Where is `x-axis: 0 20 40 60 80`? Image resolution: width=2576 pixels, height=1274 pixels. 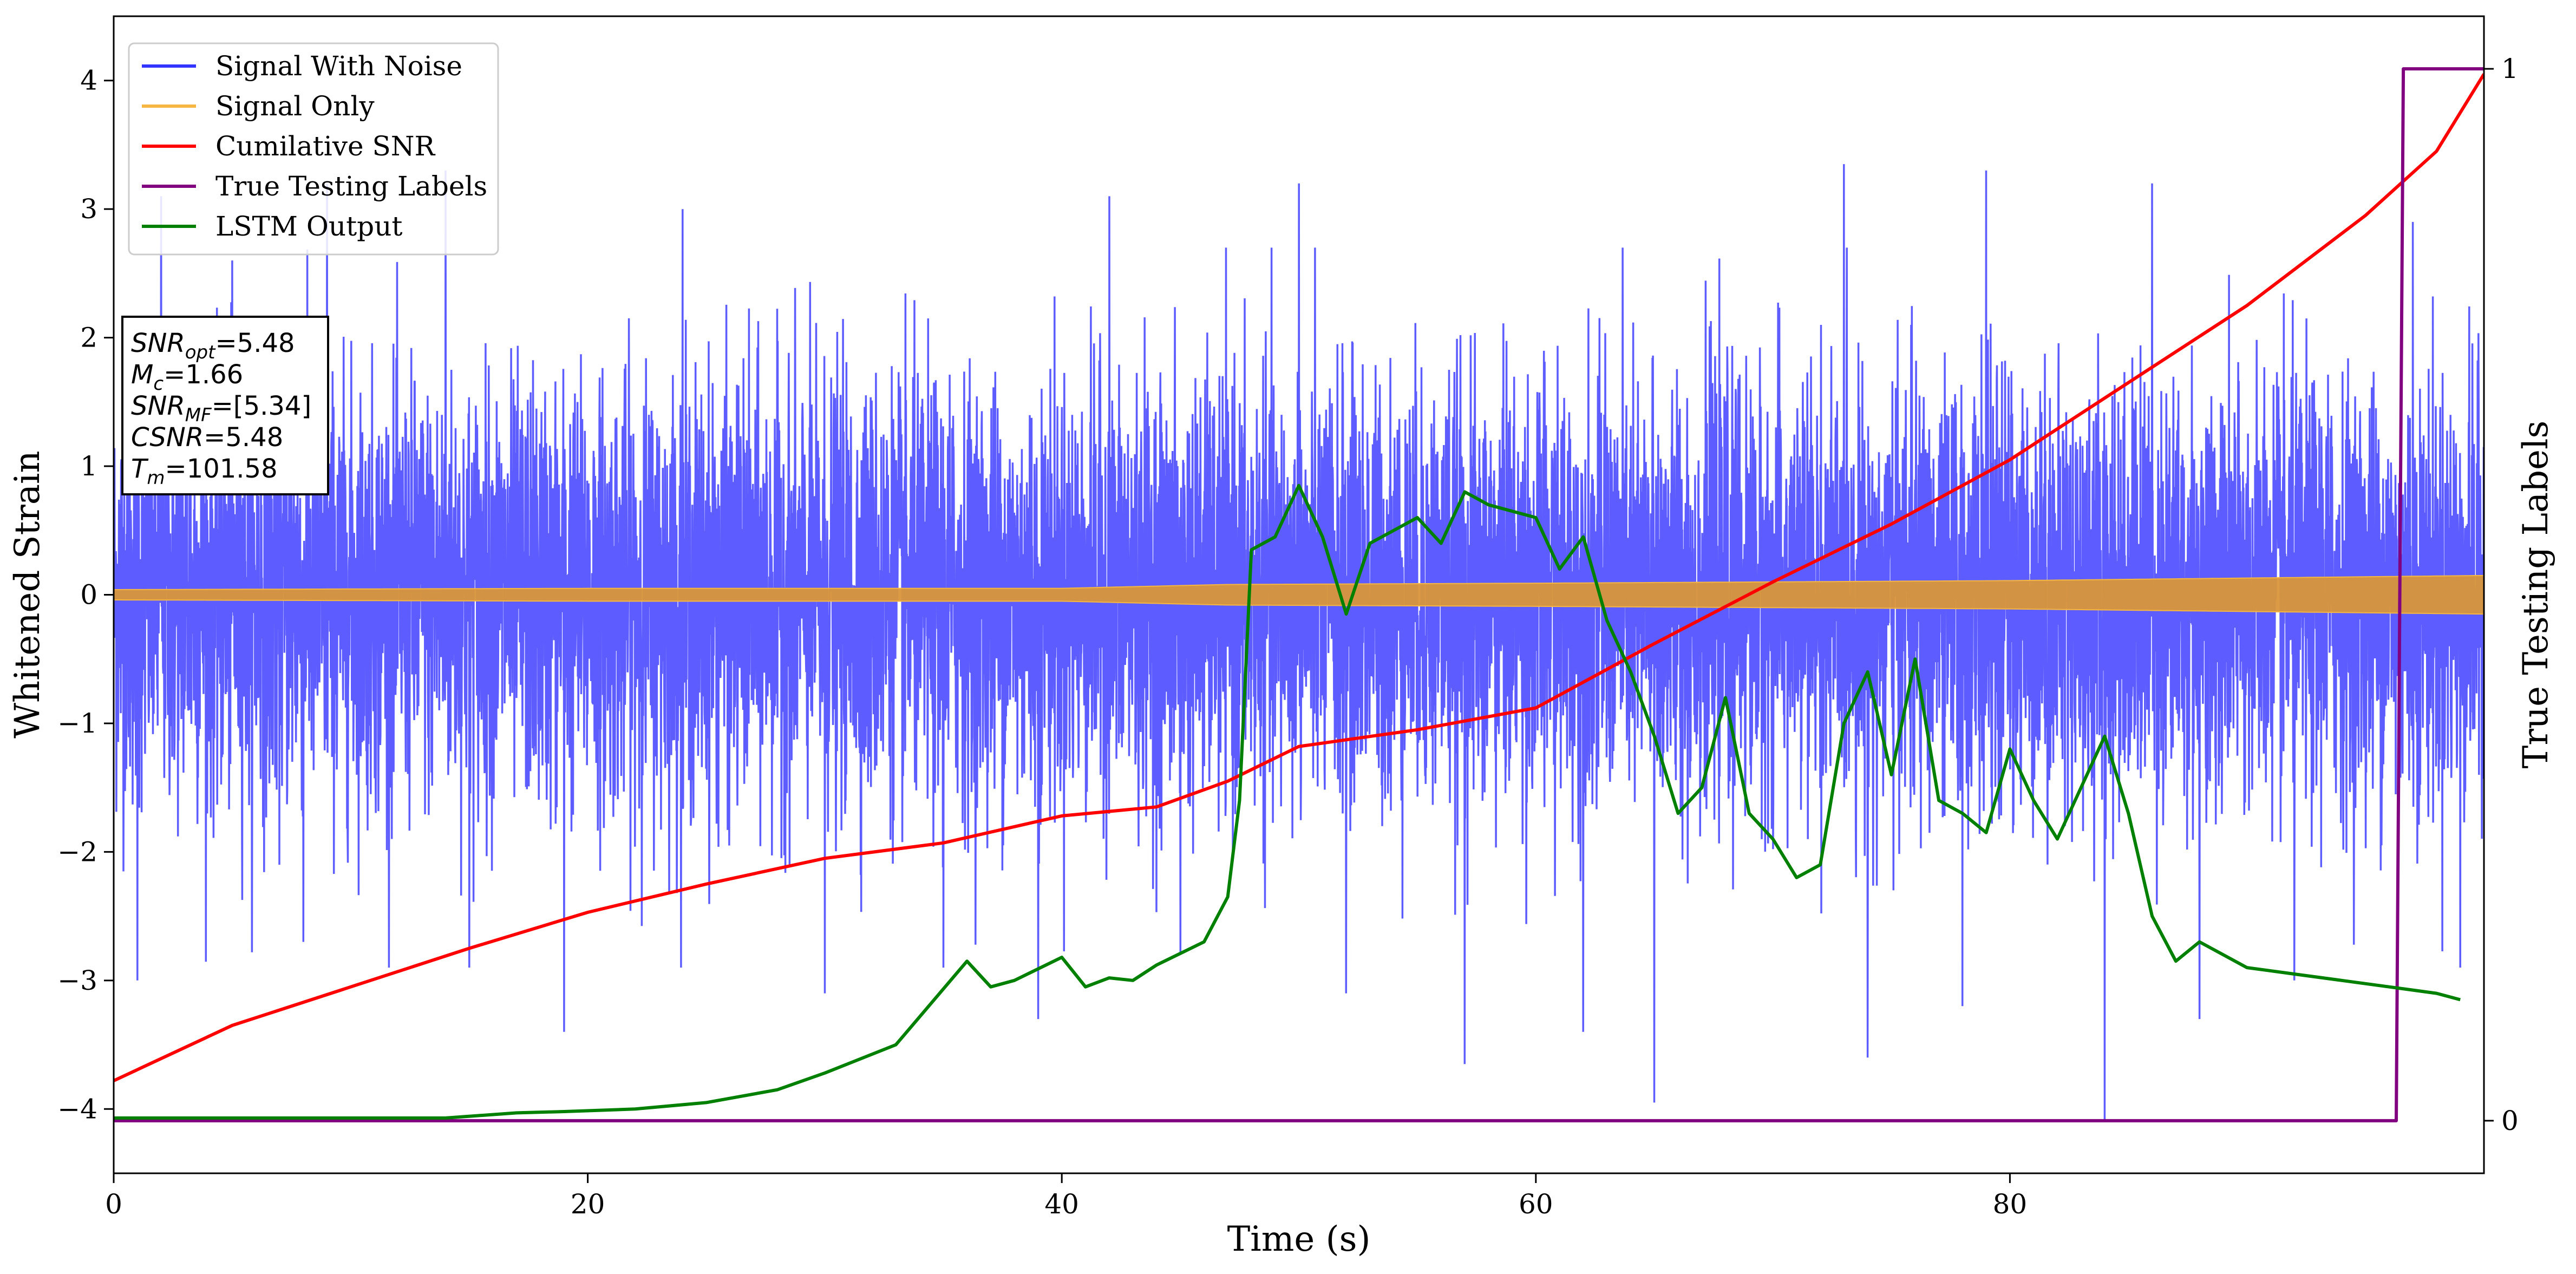 x-axis: 0 20 40 60 80 is located at coordinates (1066, 1196).